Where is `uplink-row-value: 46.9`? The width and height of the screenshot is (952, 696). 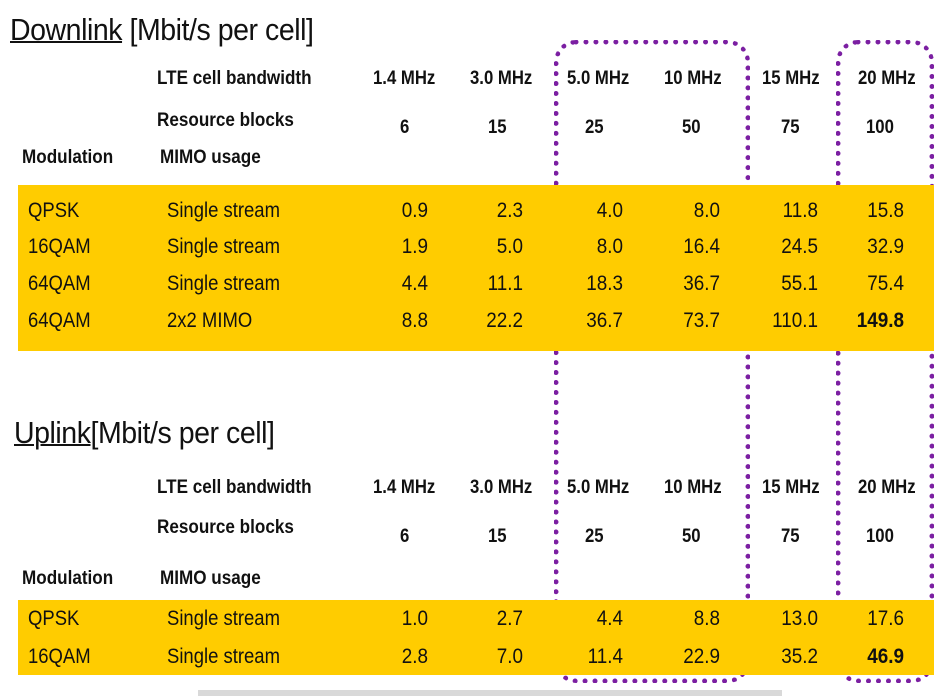 uplink-row-value: 46.9 is located at coordinates (885, 656).